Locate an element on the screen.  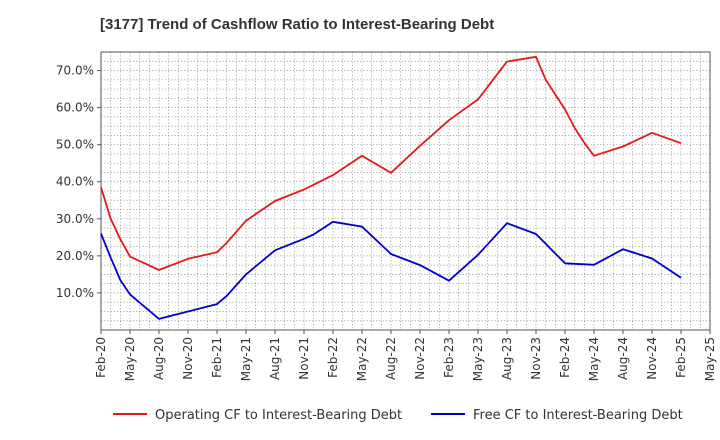
x-tick-label: Aug-23 is located at coordinates (507, 358).